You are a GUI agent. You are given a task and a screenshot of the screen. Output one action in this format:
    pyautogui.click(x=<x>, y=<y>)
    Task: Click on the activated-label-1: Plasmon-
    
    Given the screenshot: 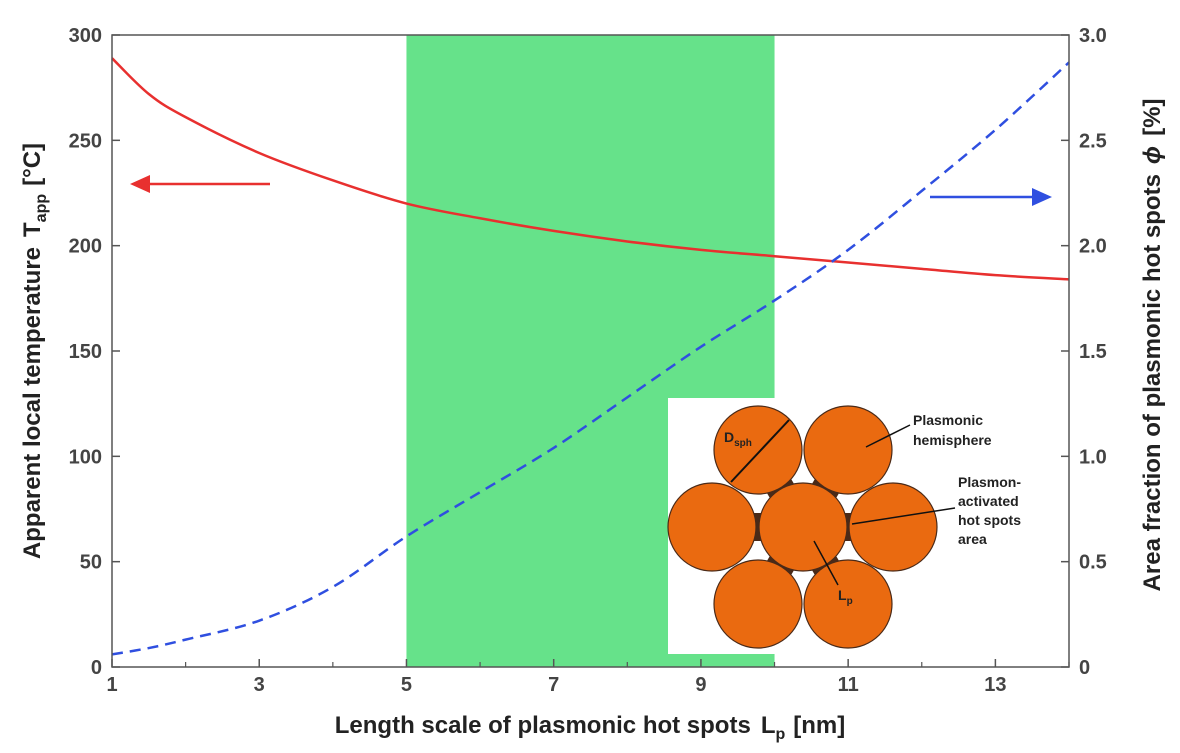 What is the action you would take?
    pyautogui.click(x=989, y=482)
    